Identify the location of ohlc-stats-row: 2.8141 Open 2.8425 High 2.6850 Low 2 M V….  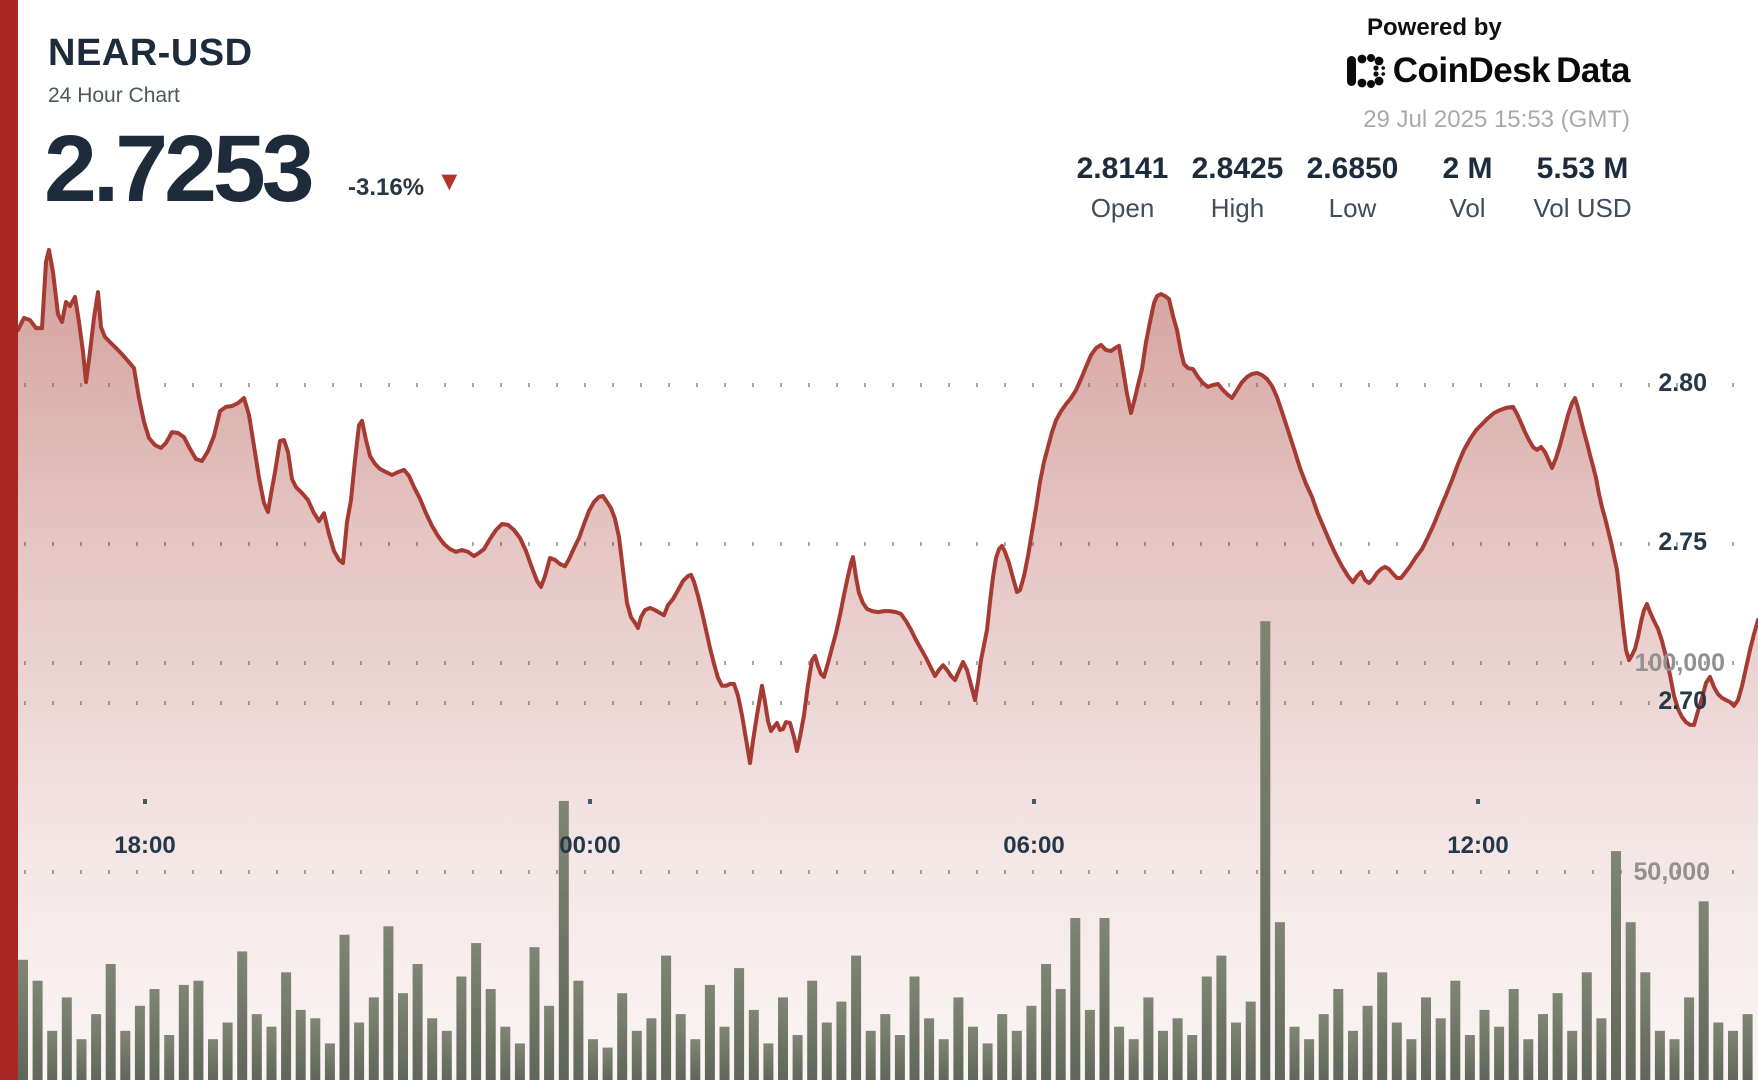
(1352, 188).